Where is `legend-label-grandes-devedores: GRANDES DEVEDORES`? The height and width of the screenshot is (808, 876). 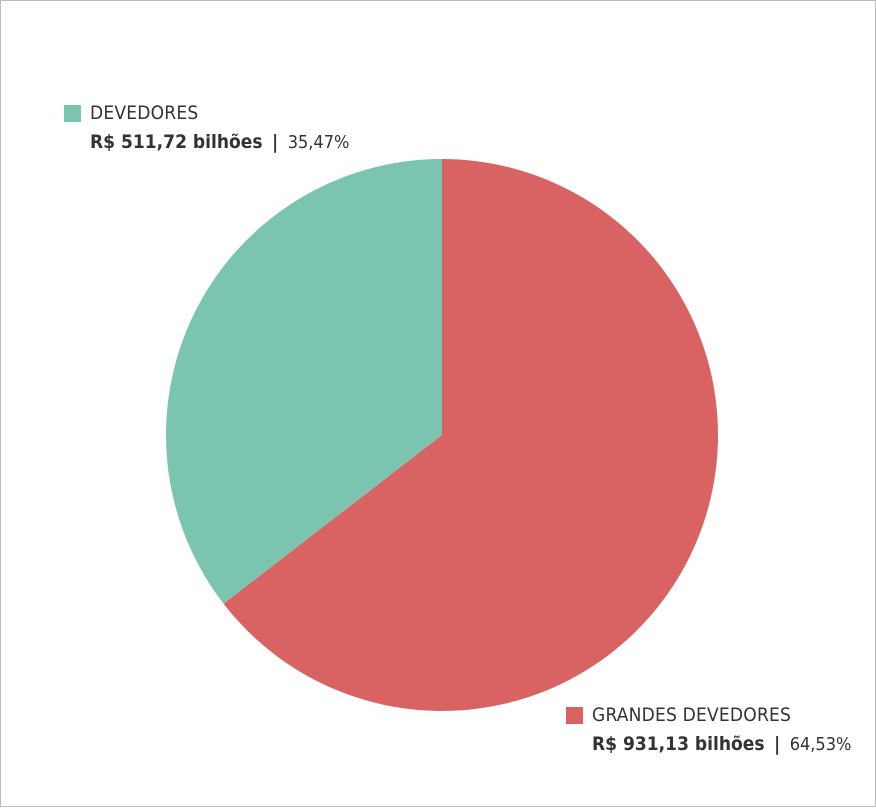
legend-label-grandes-devedores: GRANDES DEVEDORES is located at coordinates (692, 715).